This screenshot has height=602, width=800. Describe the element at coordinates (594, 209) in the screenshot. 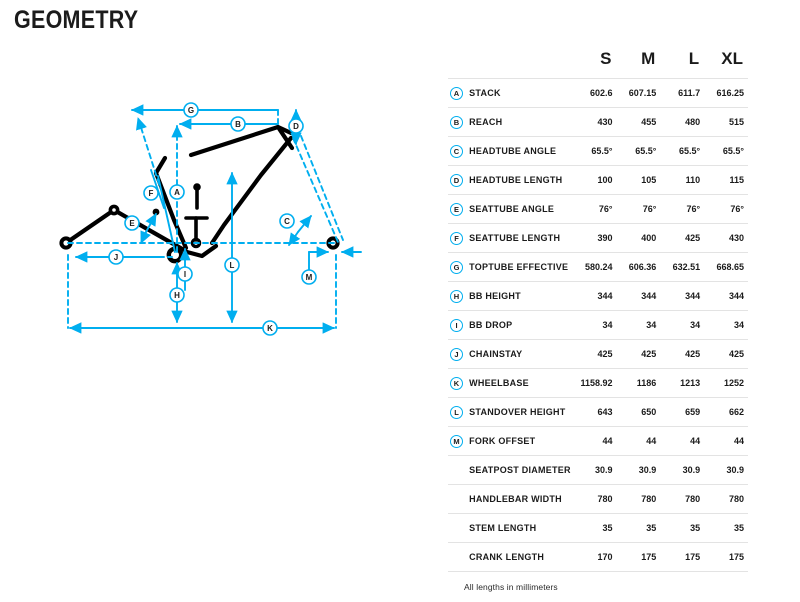

I see `row-value-s: 76°` at that location.